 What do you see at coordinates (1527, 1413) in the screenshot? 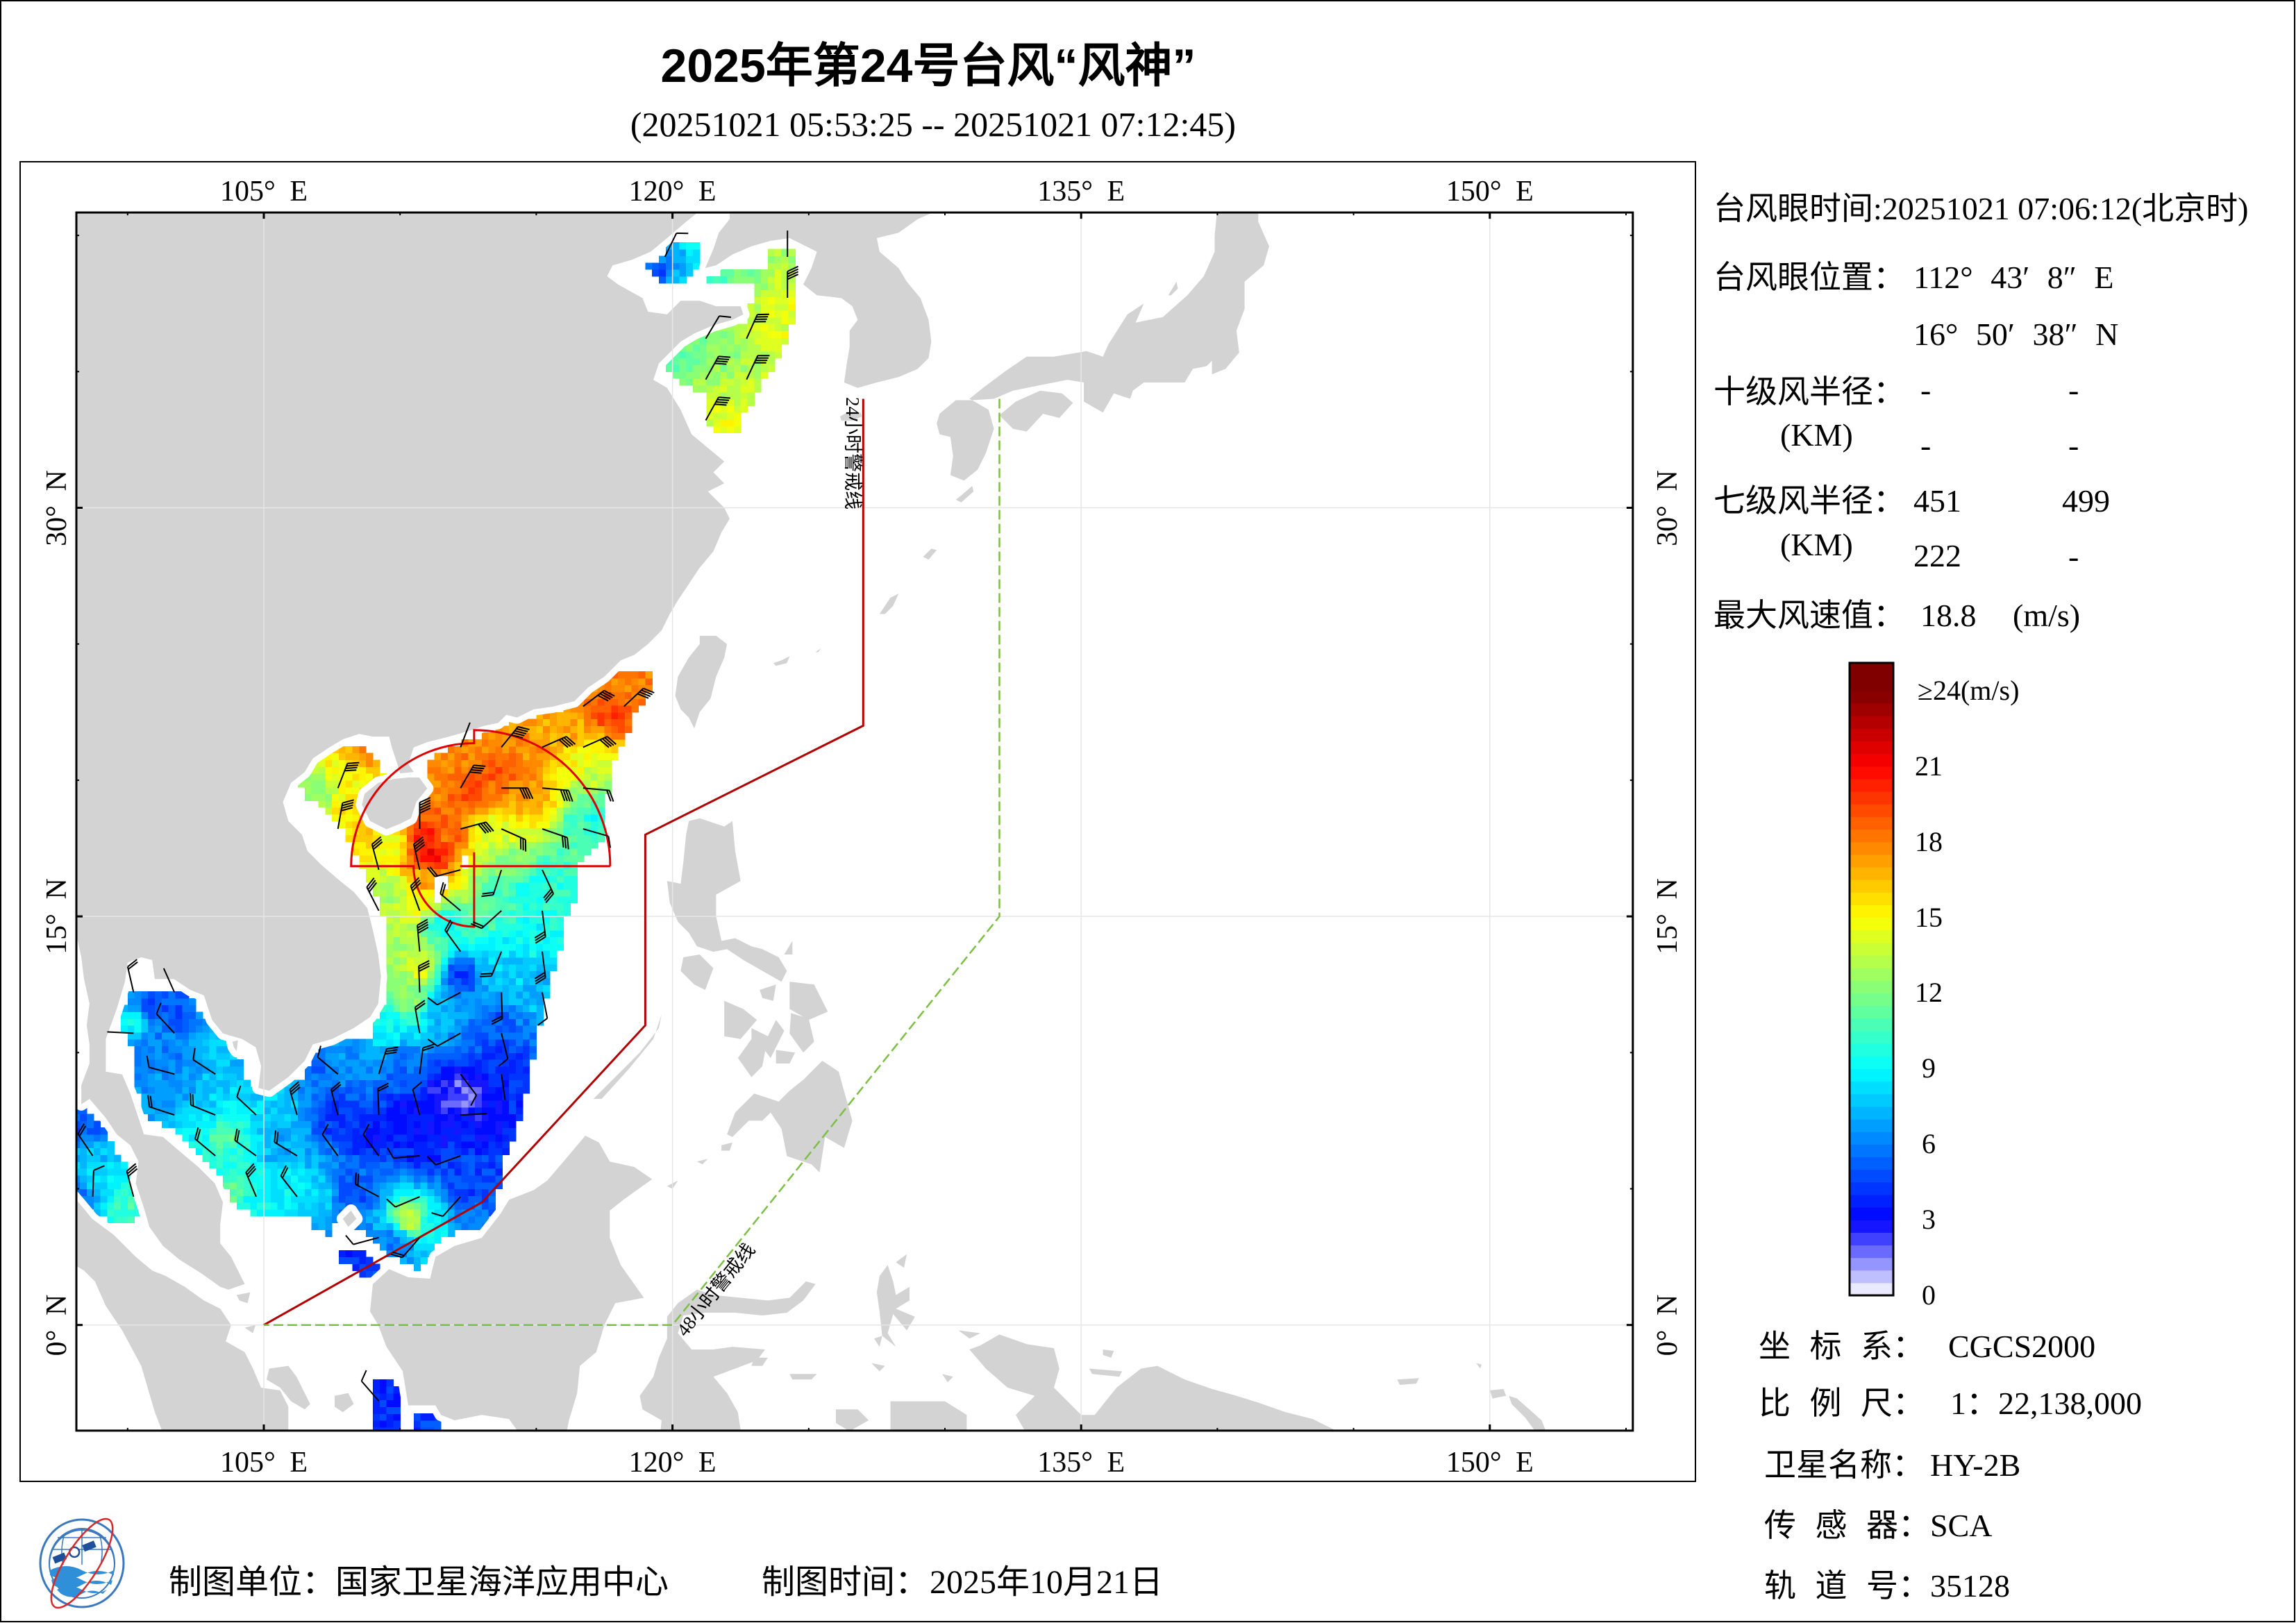
I see `new-ireland-land` at bounding box center [1527, 1413].